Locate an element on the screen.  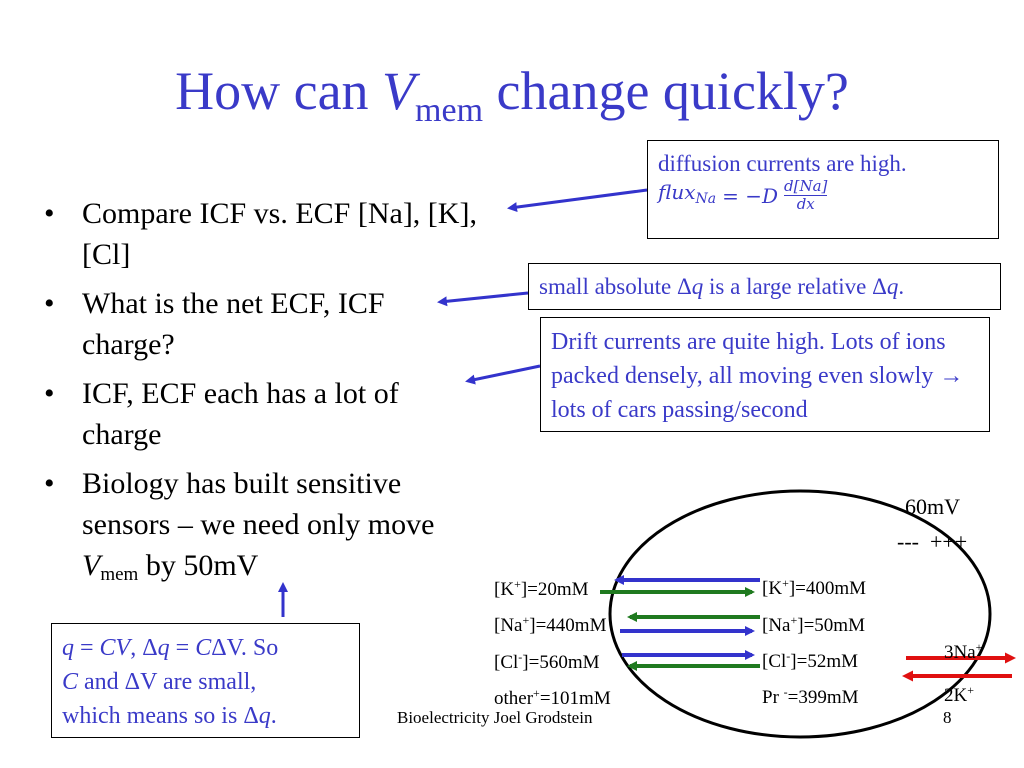
cell-membrane is located at coordinates (800, 614).